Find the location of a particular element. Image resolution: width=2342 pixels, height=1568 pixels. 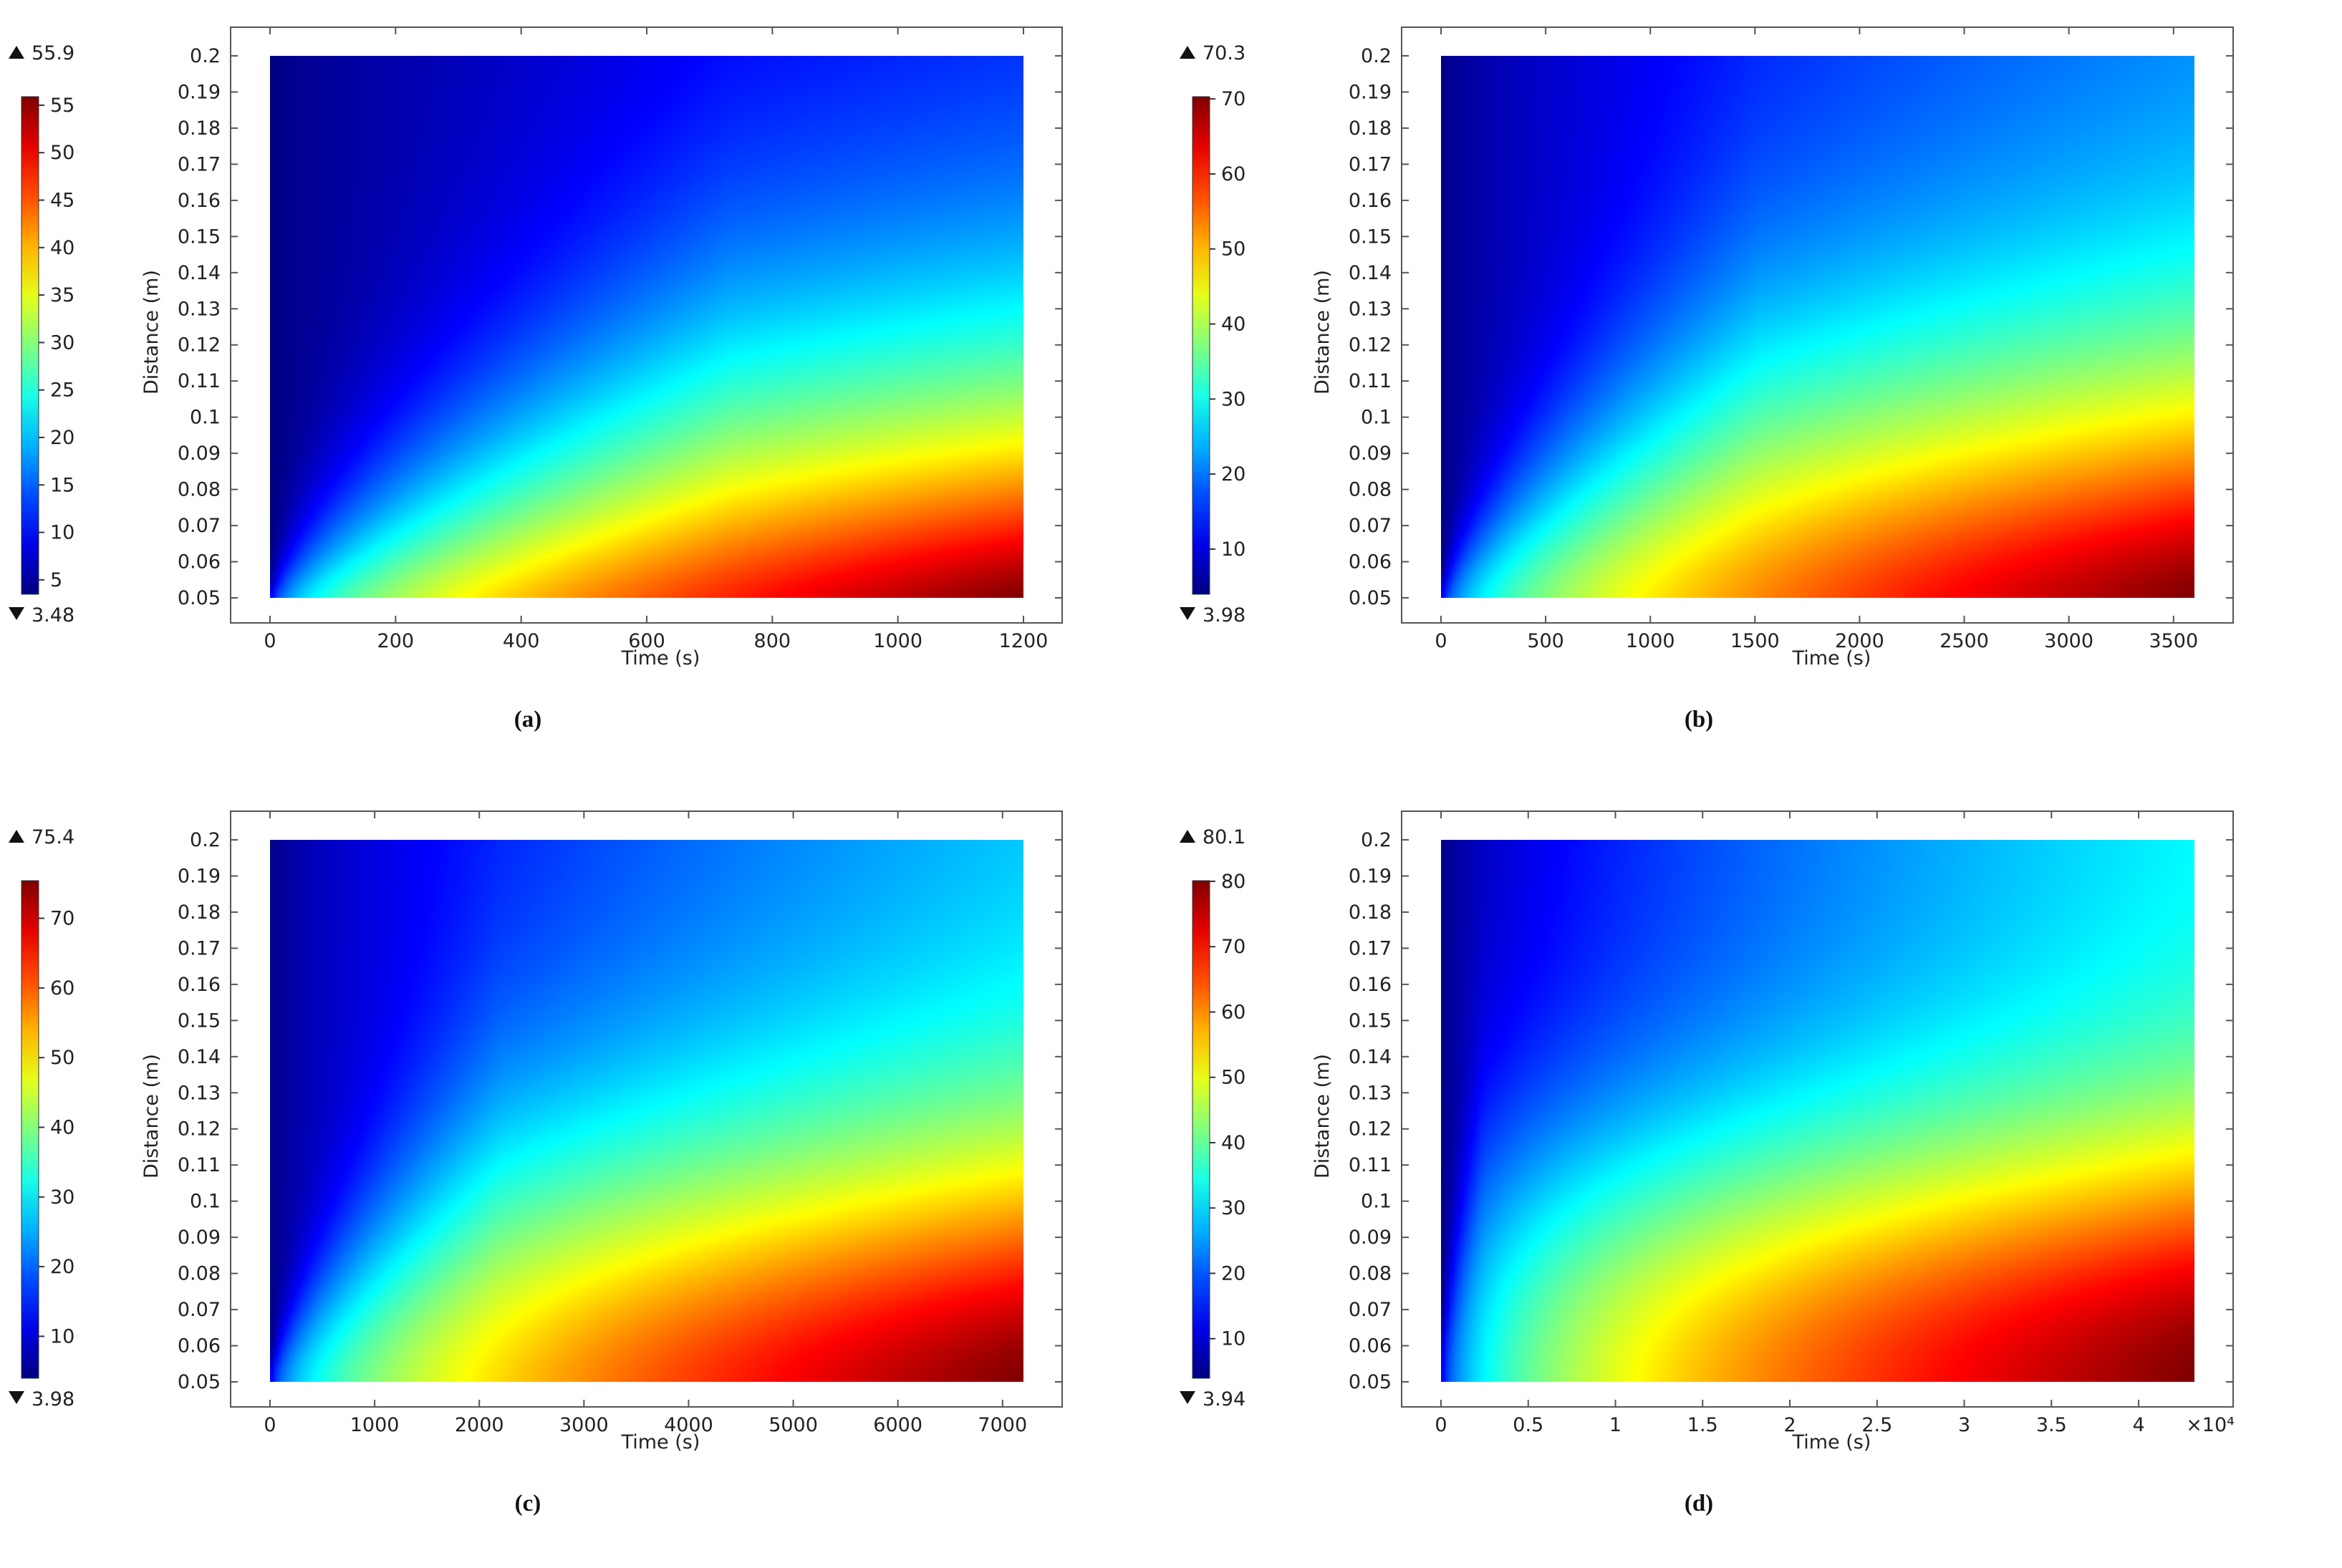

panel-caption: (b) is located at coordinates (1699, 719).